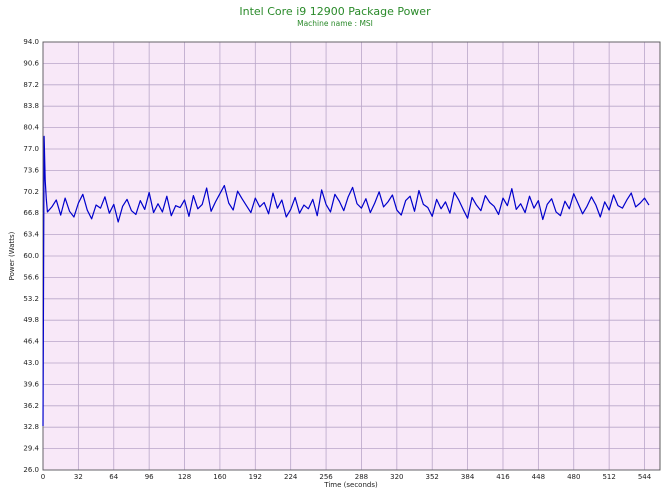 This screenshot has width=670, height=502. I want to click on x-tick-label: 320, so click(396, 477).